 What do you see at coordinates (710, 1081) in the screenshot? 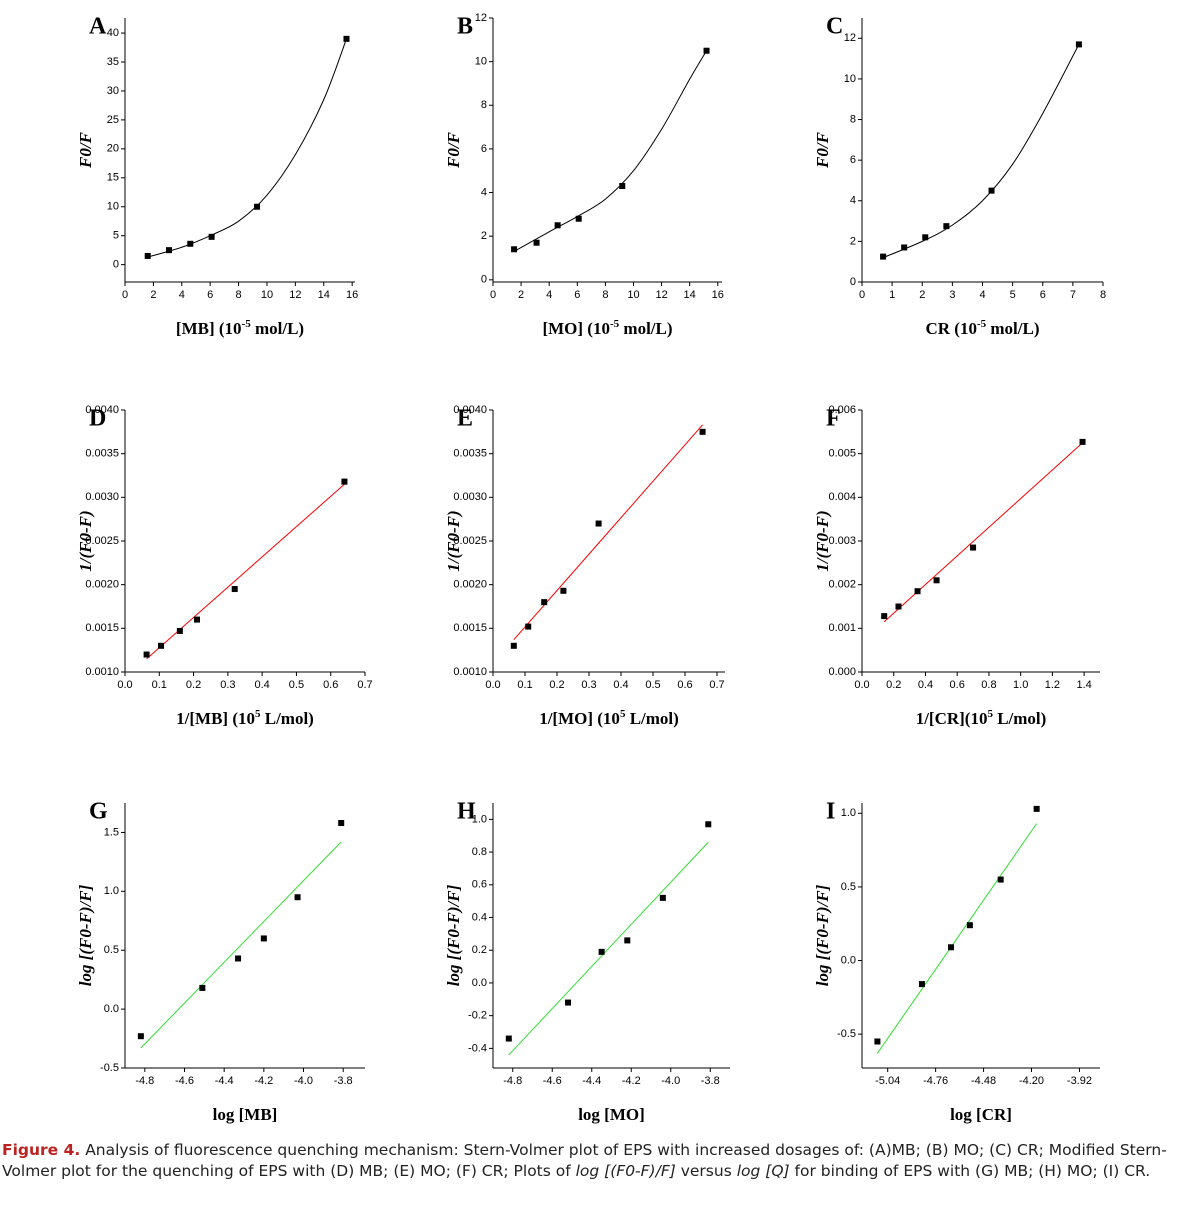
I see `x-tick-label: -3.8` at bounding box center [710, 1081].